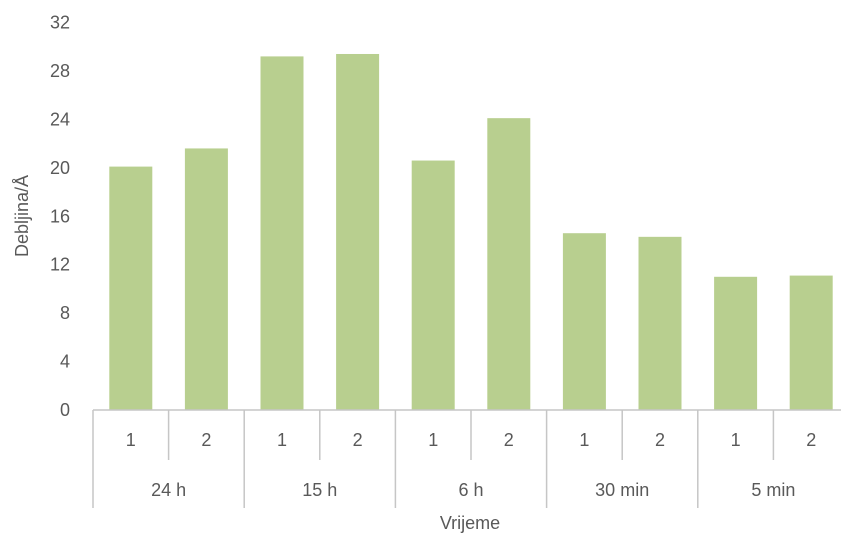 Image resolution: width=841 pixels, height=533 pixels. Describe the element at coordinates (470, 523) in the screenshot. I see `x-axis-title: Vrijeme` at that location.